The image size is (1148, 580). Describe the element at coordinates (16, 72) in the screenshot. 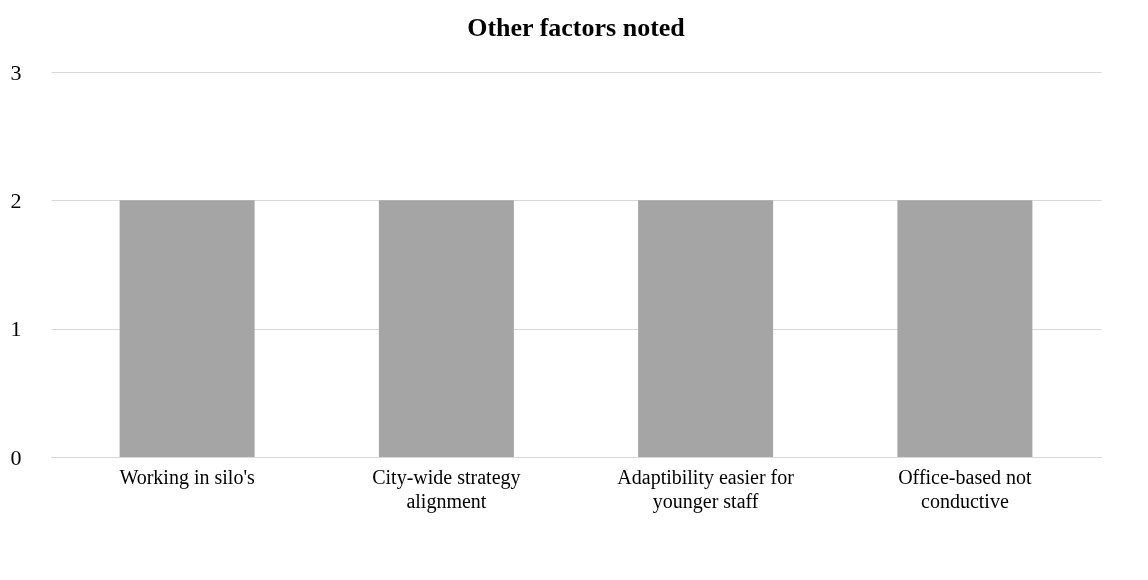

I see `y-tick-label: 3` at that location.